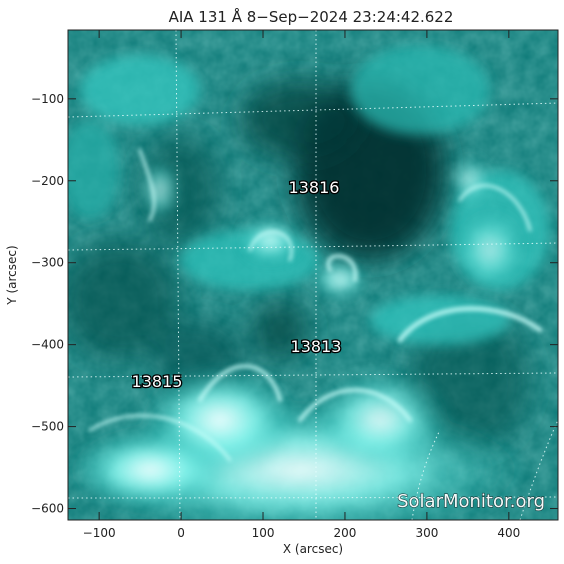 The image size is (564, 564). What do you see at coordinates (263, 533) in the screenshot?
I see `x-tick-label: 100` at bounding box center [263, 533].